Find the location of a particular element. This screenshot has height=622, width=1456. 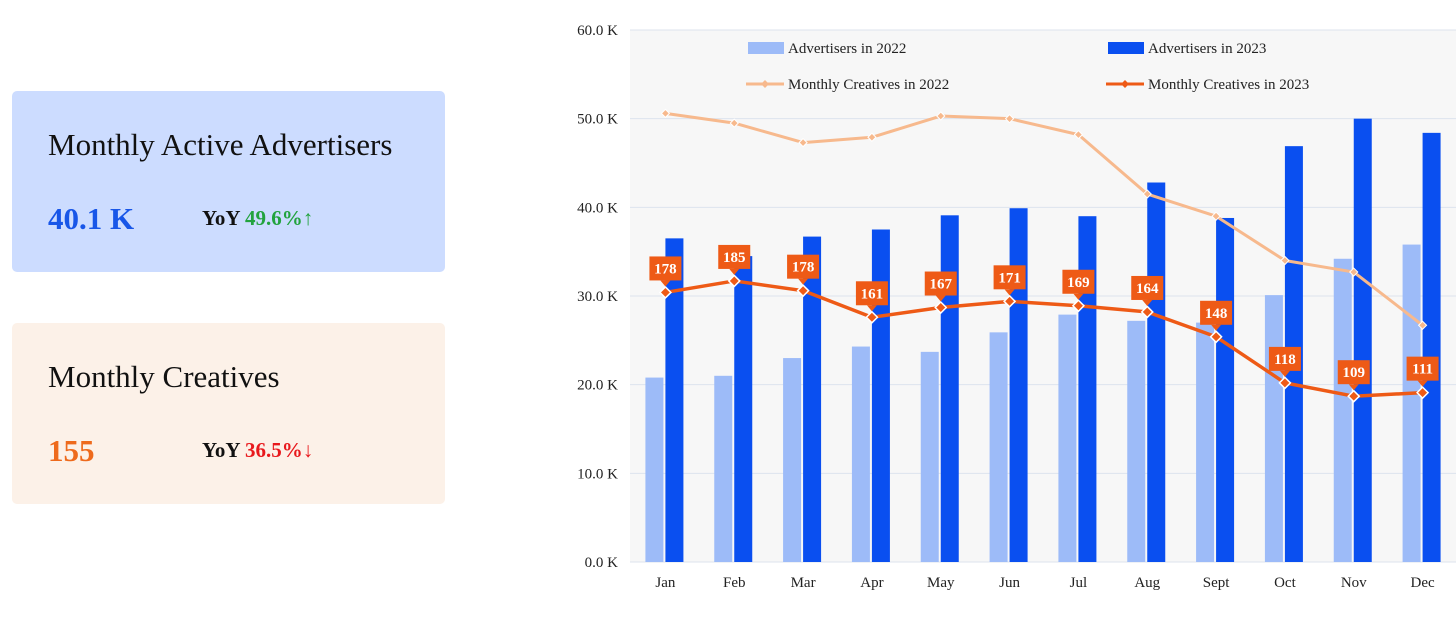

y-tick-label: 10.0 K is located at coordinates (597, 474).